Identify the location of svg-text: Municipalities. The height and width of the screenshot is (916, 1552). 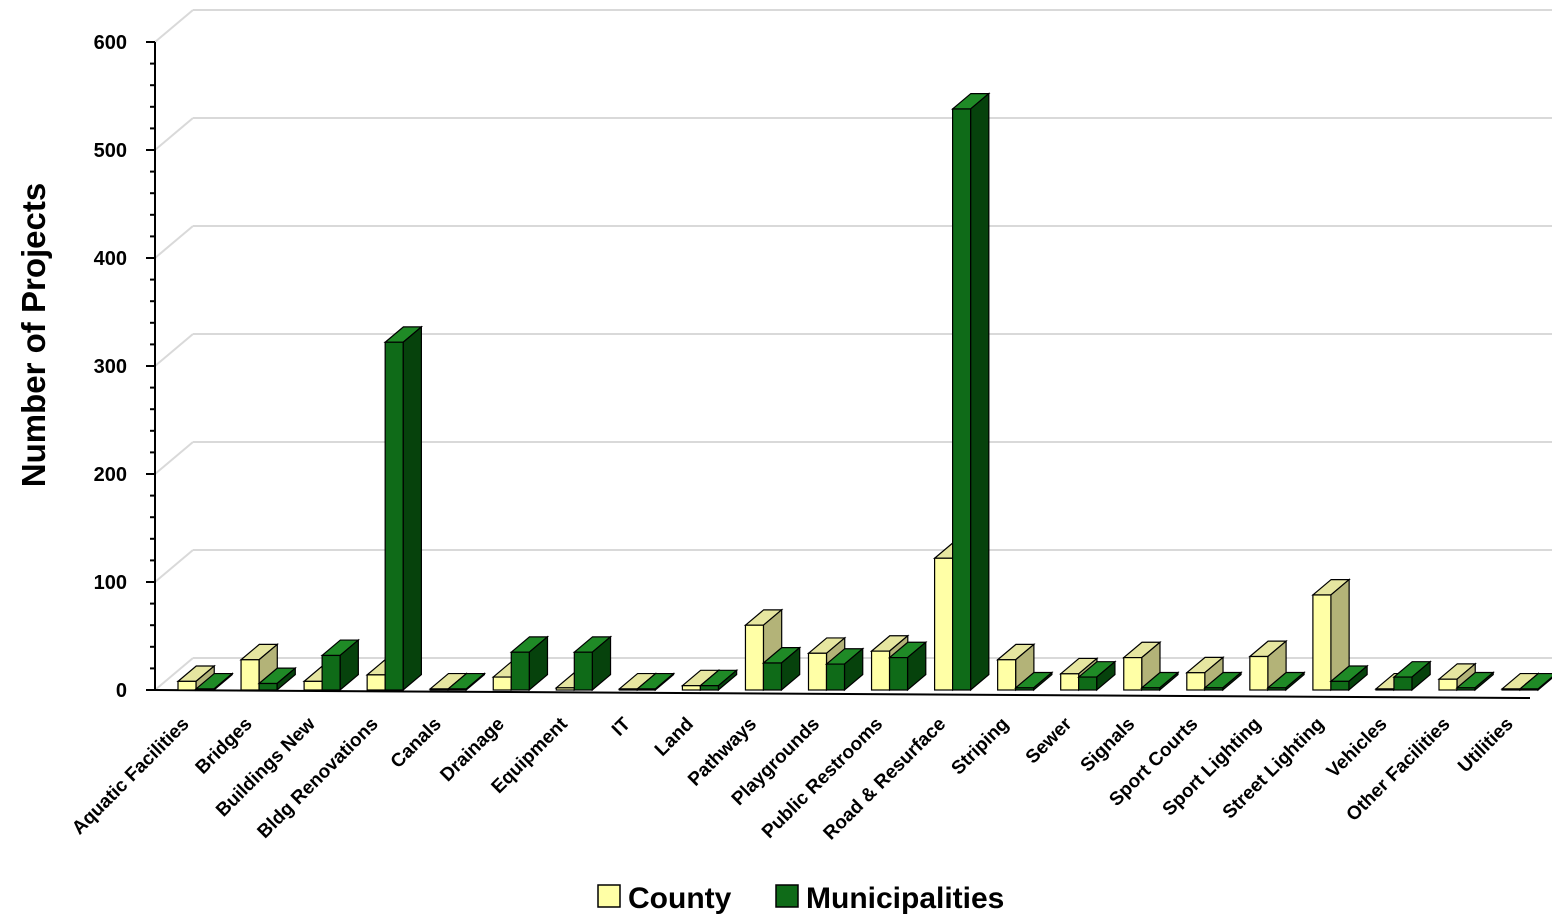
(905, 898).